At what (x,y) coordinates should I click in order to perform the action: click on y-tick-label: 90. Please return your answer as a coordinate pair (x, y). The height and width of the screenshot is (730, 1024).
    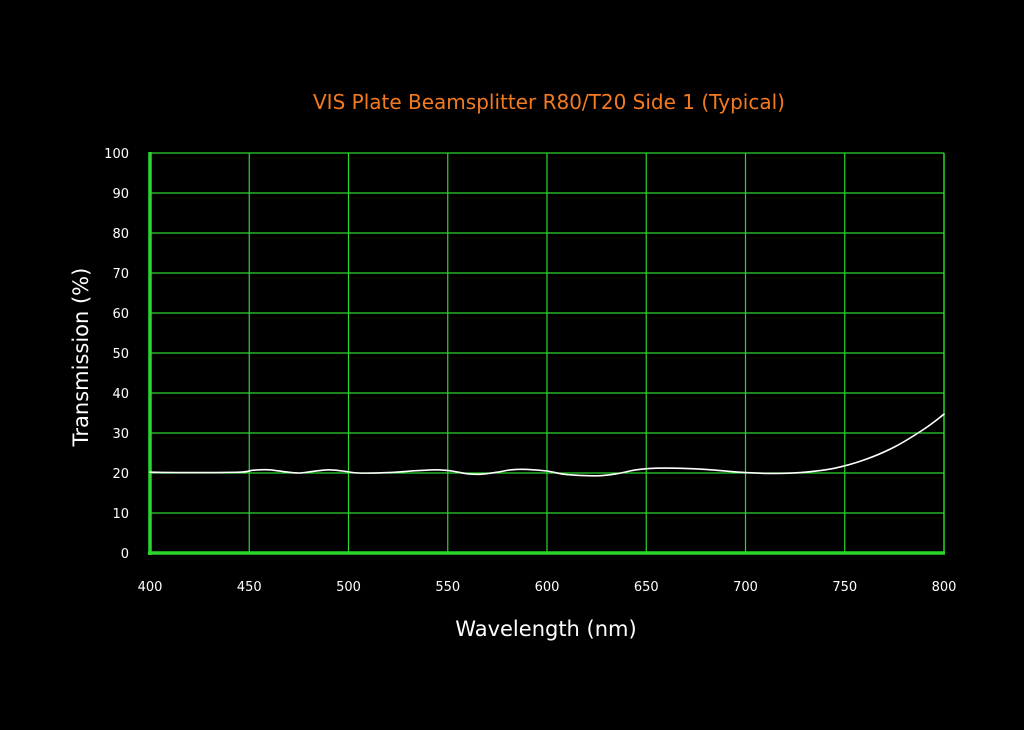
    Looking at the image, I should click on (120, 194).